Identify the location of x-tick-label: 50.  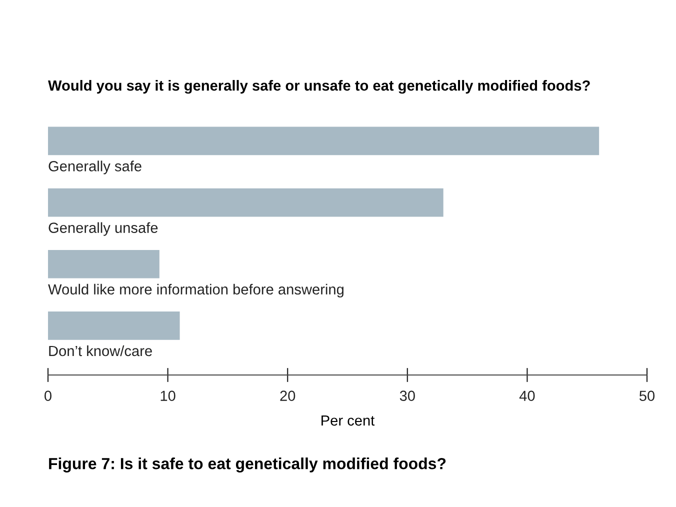
(647, 395).